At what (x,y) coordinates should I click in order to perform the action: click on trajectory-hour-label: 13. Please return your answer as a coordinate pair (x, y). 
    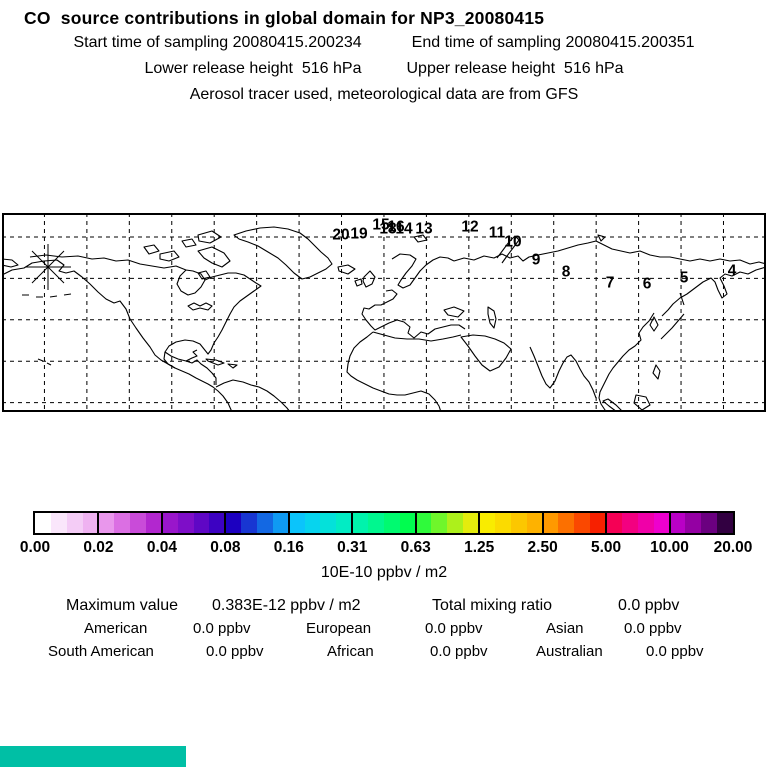
    Looking at the image, I should click on (424, 229).